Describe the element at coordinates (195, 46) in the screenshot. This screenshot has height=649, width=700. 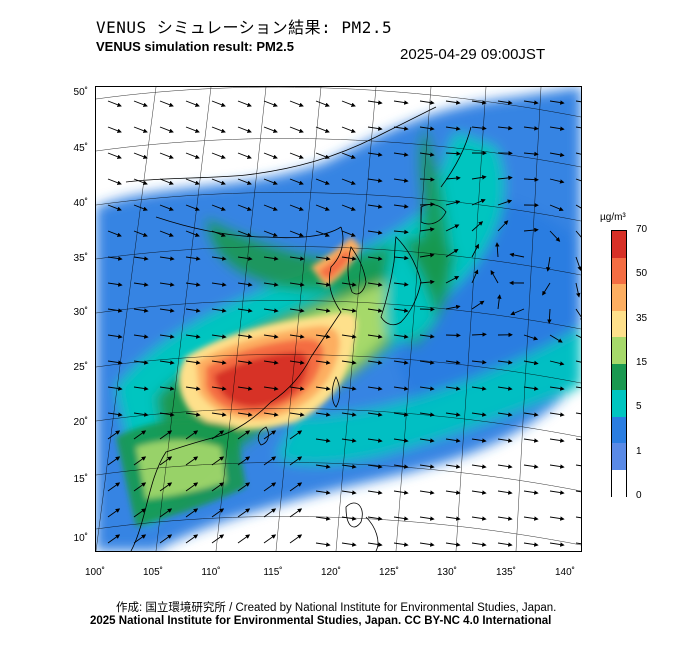
I see `page-title-en: VENUS simulation result: PM2.5` at that location.